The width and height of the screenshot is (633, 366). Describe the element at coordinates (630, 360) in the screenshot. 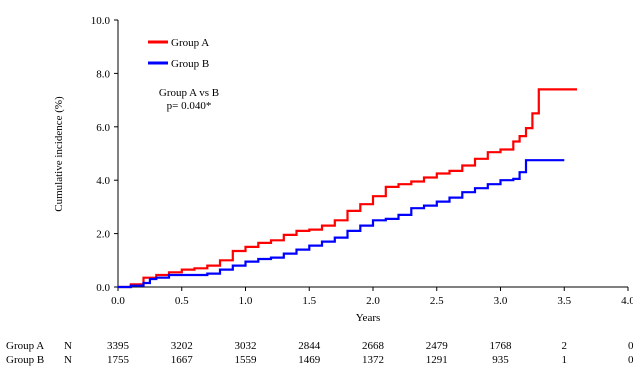

I see `risk-table-cell-group-b: 0` at that location.